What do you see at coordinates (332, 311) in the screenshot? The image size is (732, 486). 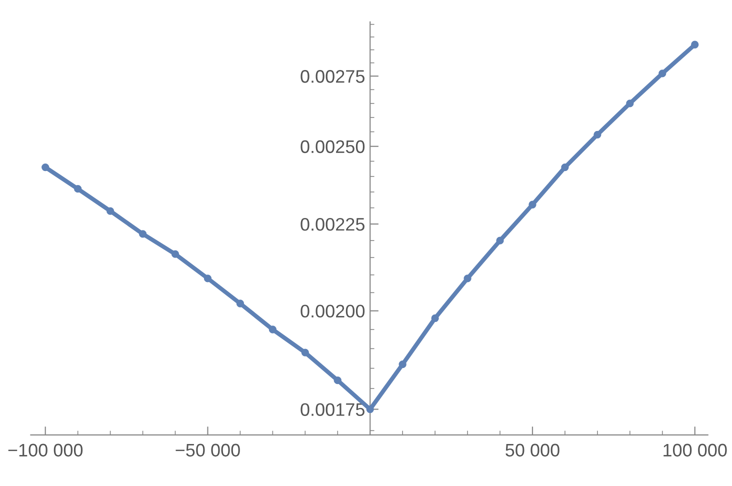 I see `y-tick-label: 0.00200` at bounding box center [332, 311].